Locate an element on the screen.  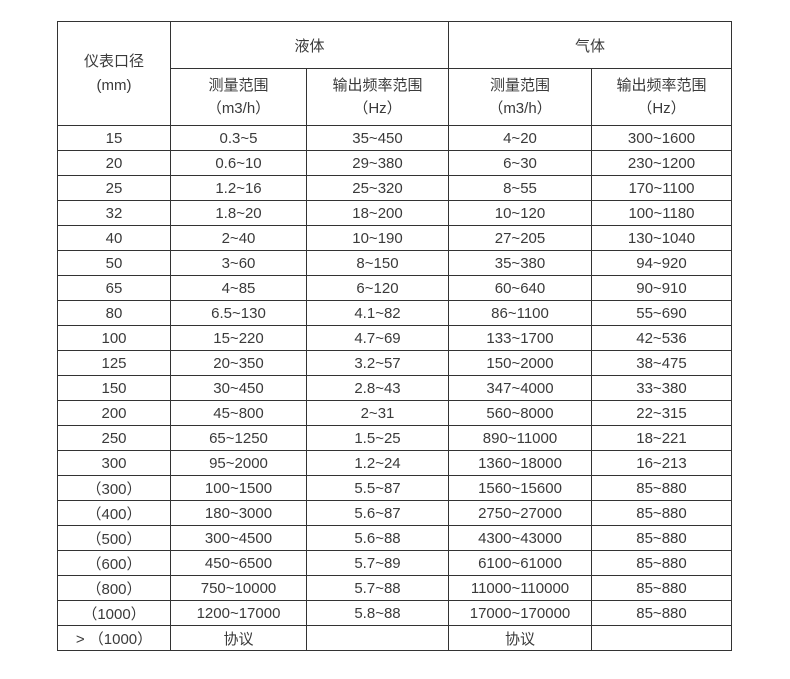
liquid-freq-cell: 5.7~89 is located at coordinates (377, 563).